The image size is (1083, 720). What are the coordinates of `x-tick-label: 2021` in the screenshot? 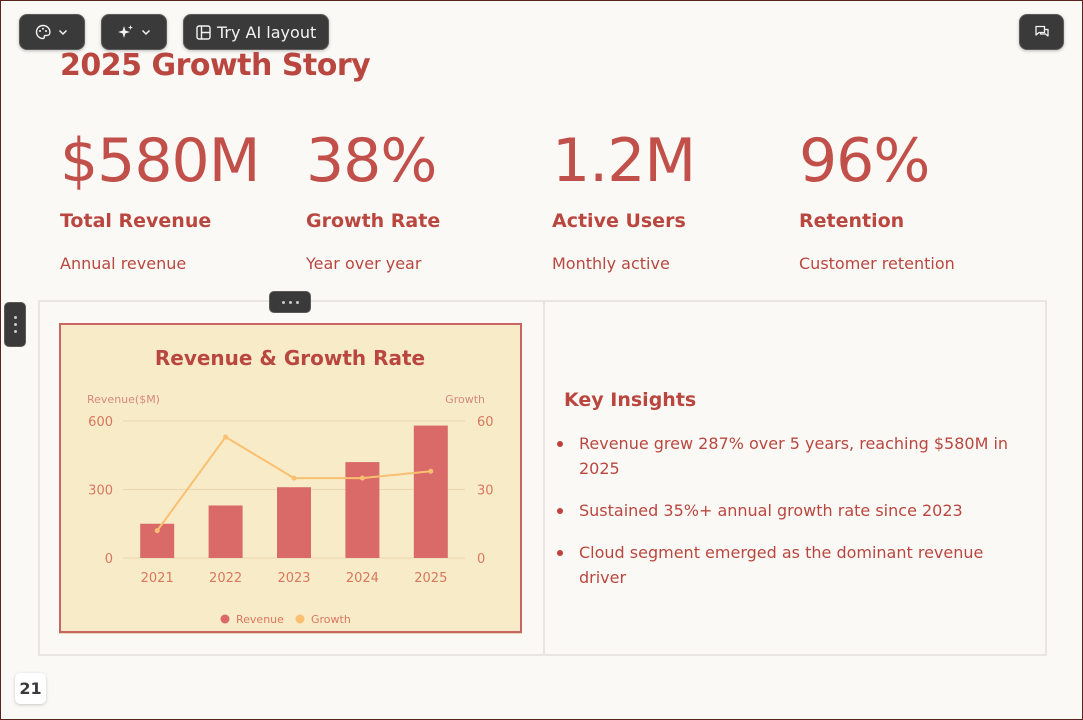 It's located at (157, 578).